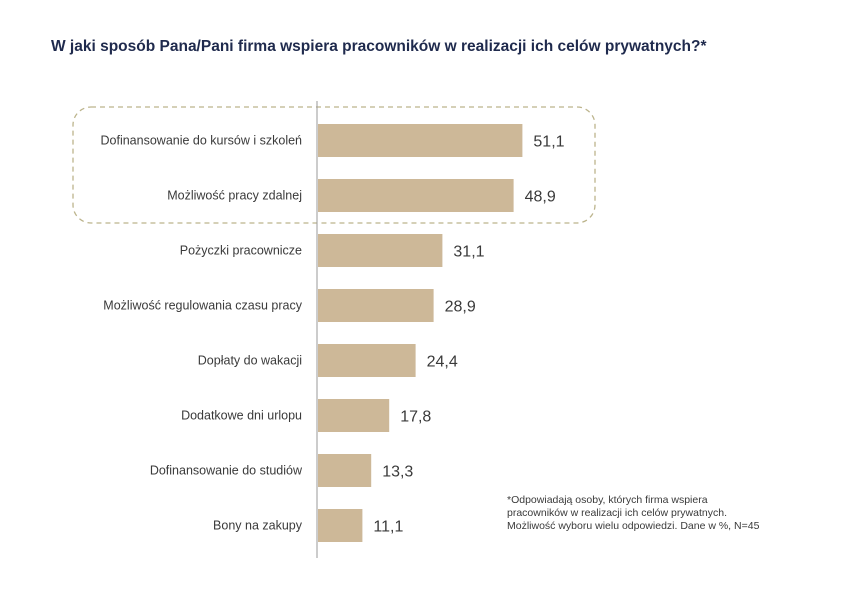 This screenshot has height=591, width=861. I want to click on value-label: 13,3, so click(397, 472).